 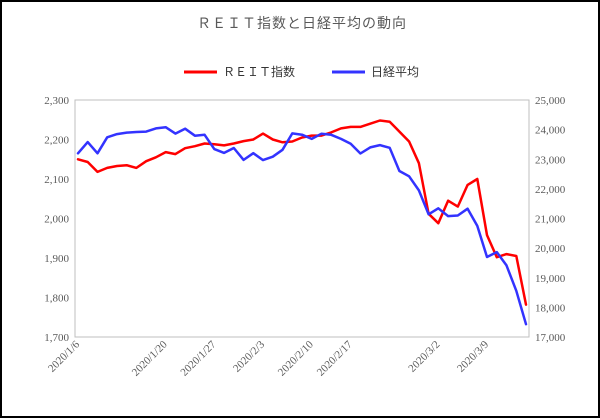 What do you see at coordinates (150, 358) in the screenshot?
I see `x-tick-label: 2020/1/20` at bounding box center [150, 358].